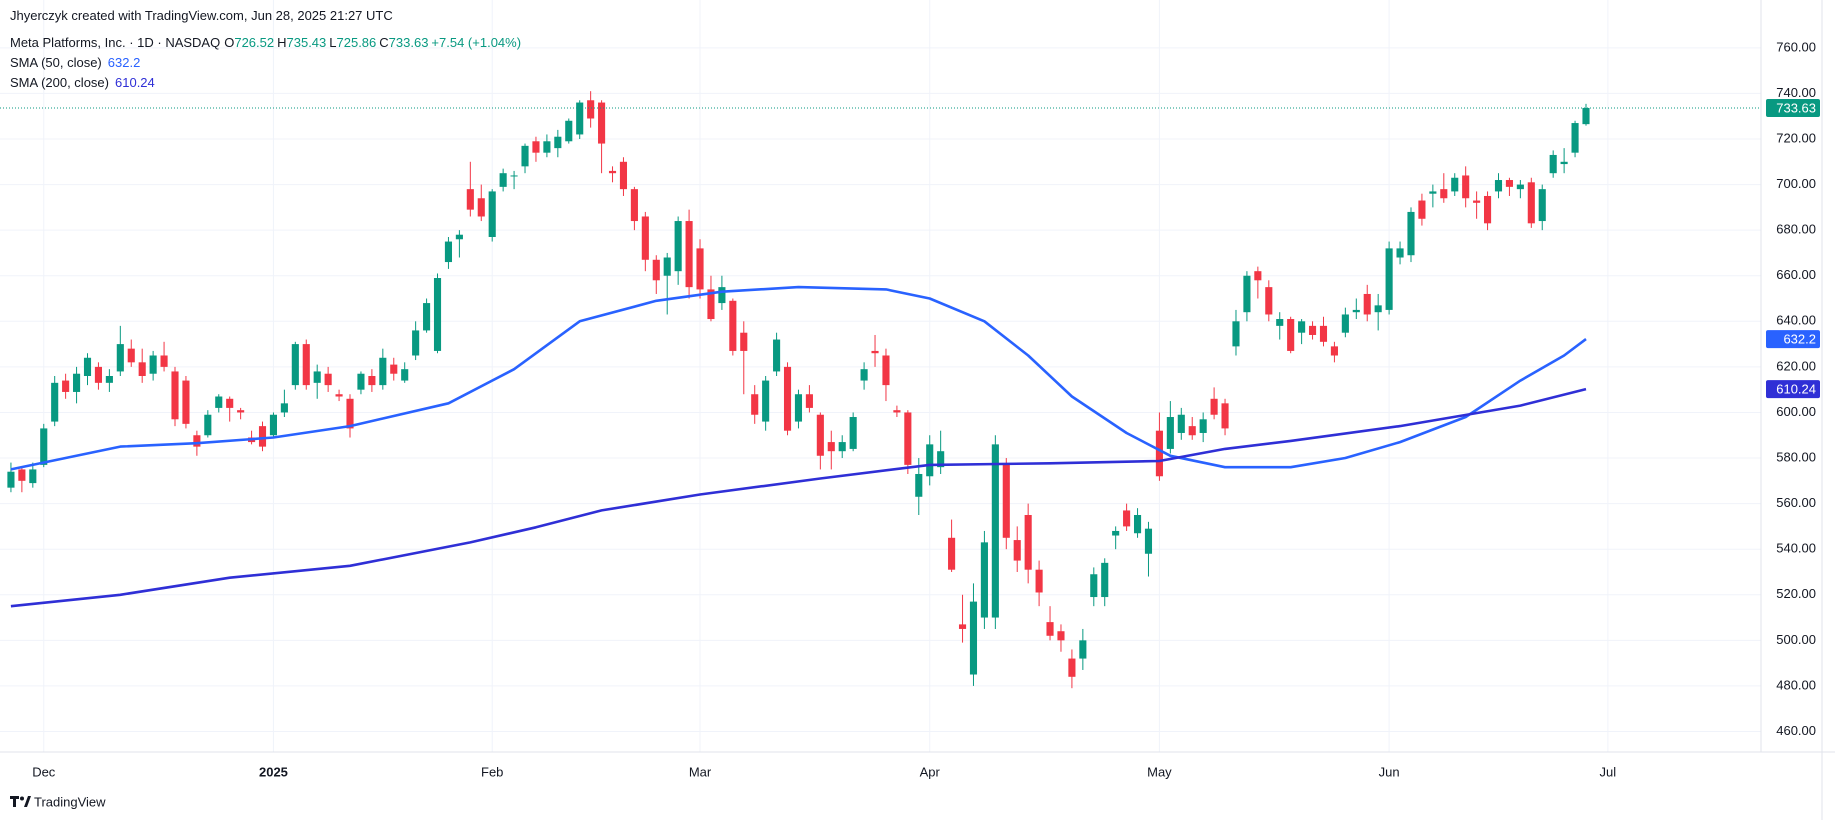 The height and width of the screenshot is (820, 1835). Describe the element at coordinates (265, 83) in the screenshot. I see `sma-legend-row: SMA (200, close) 610.24` at that location.